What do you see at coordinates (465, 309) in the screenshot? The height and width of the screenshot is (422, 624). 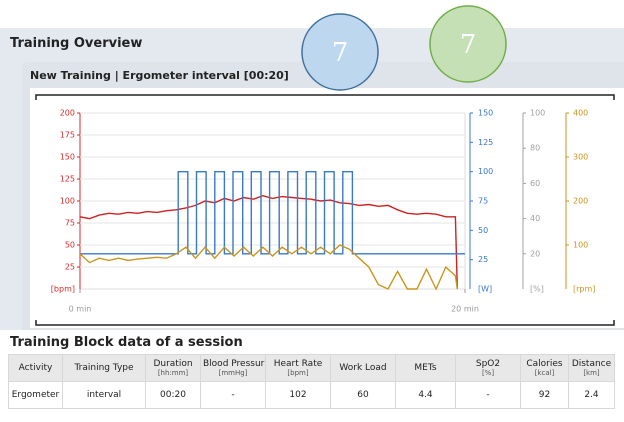 I see `x-tick-label: 20 min` at bounding box center [465, 309].